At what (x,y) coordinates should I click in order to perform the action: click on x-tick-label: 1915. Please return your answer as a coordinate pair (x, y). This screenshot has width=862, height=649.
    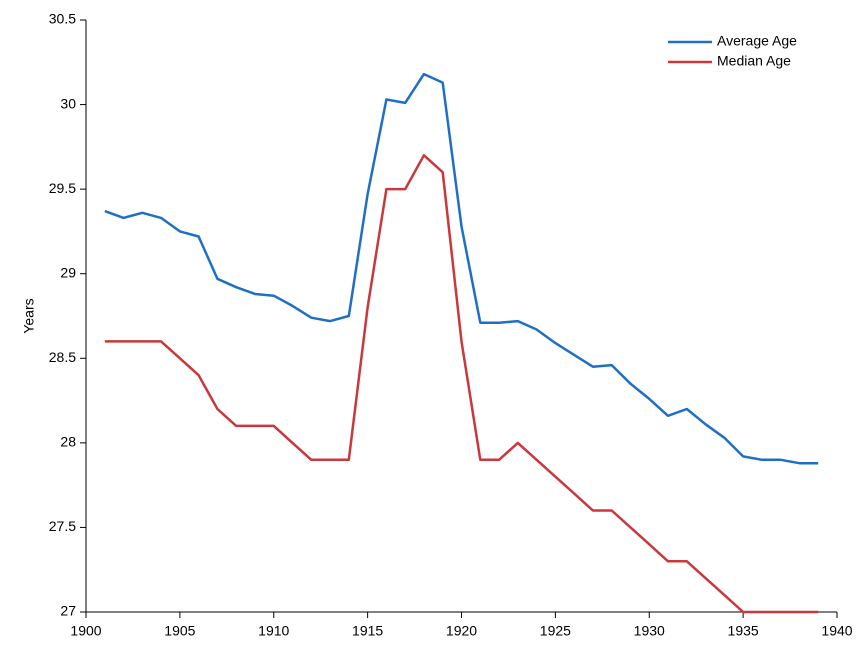
    Looking at the image, I should click on (367, 631).